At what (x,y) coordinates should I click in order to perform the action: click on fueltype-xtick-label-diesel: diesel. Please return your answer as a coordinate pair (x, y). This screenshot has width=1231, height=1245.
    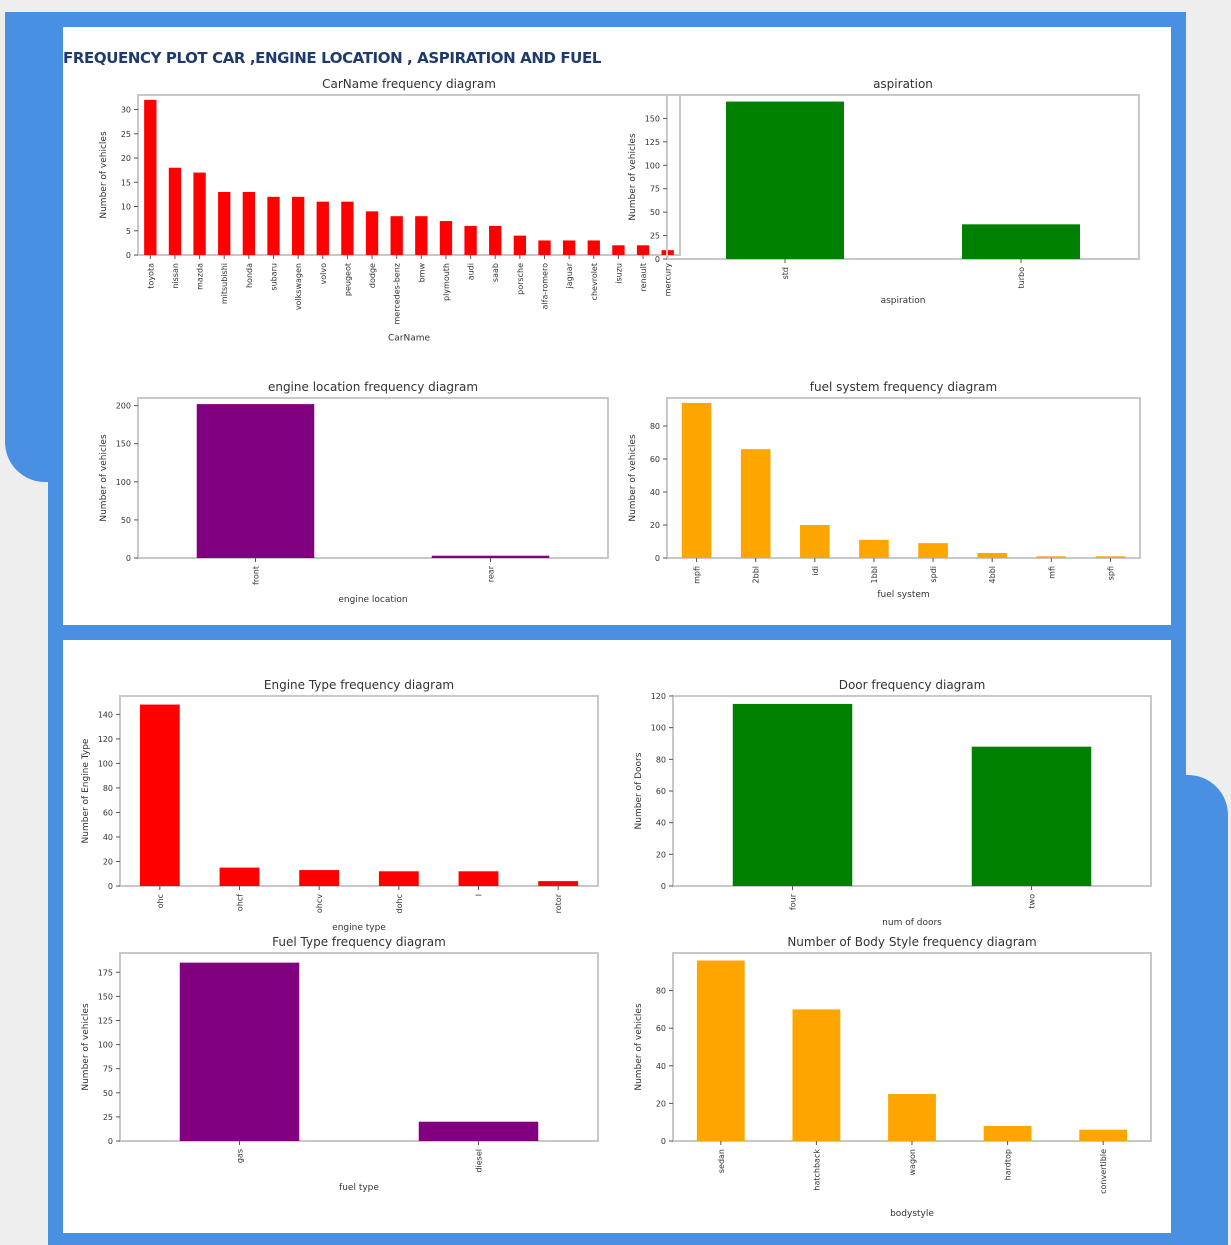
    Looking at the image, I should click on (479, 1161).